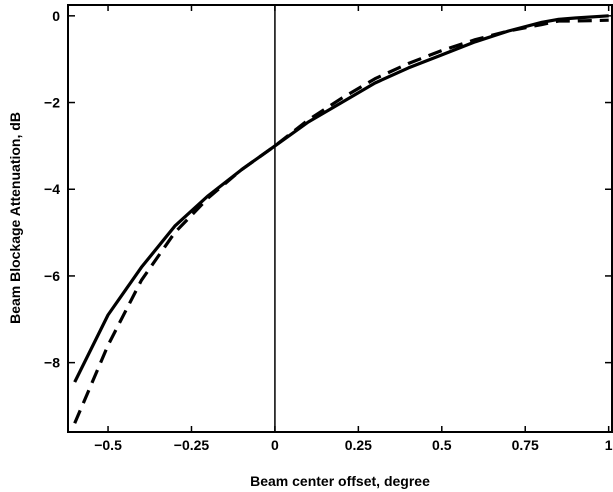 This screenshot has width=613, height=492. I want to click on y-tick-label: −8, so click(52, 363).